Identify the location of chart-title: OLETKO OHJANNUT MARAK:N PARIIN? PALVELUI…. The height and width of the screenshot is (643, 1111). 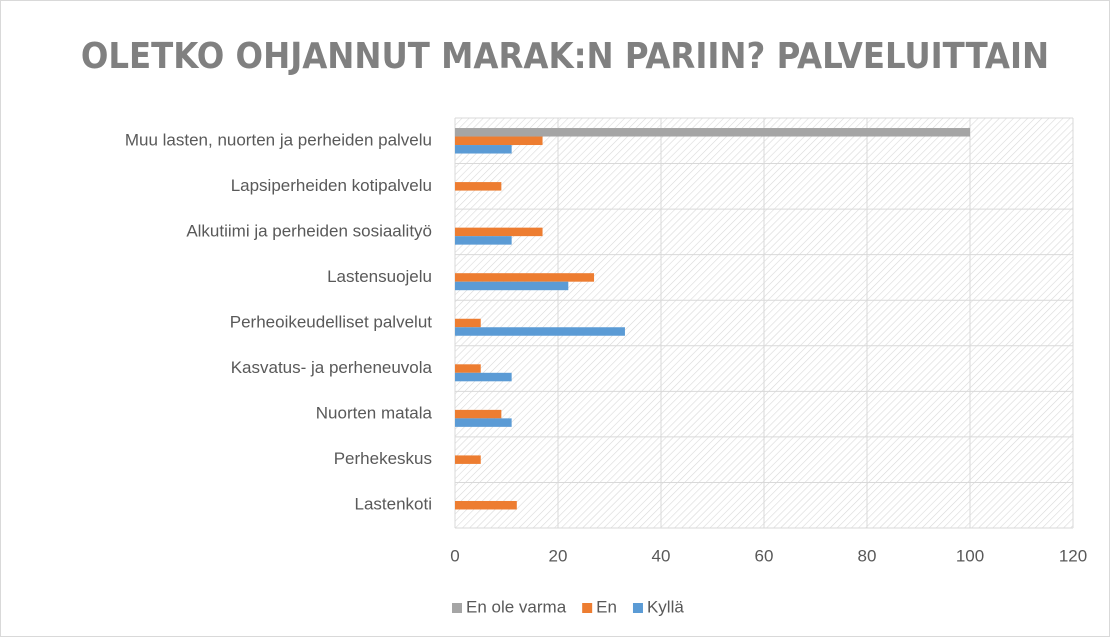
(565, 56).